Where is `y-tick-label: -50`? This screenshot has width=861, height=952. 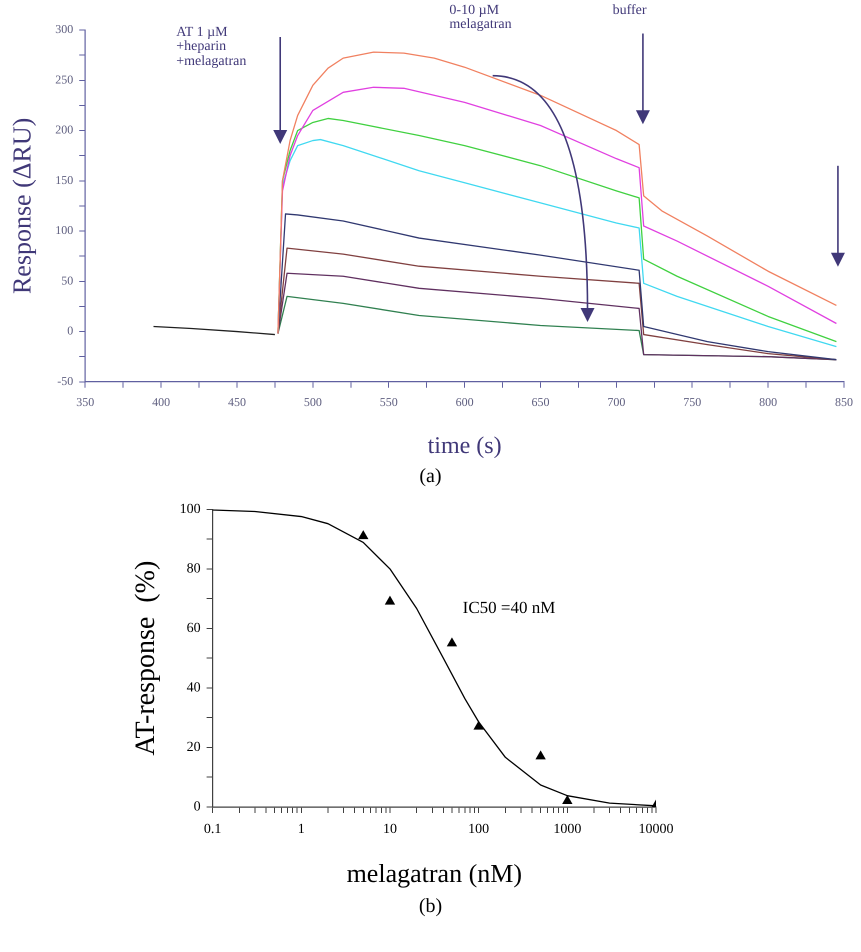 y-tick-label: -50 is located at coordinates (65, 381).